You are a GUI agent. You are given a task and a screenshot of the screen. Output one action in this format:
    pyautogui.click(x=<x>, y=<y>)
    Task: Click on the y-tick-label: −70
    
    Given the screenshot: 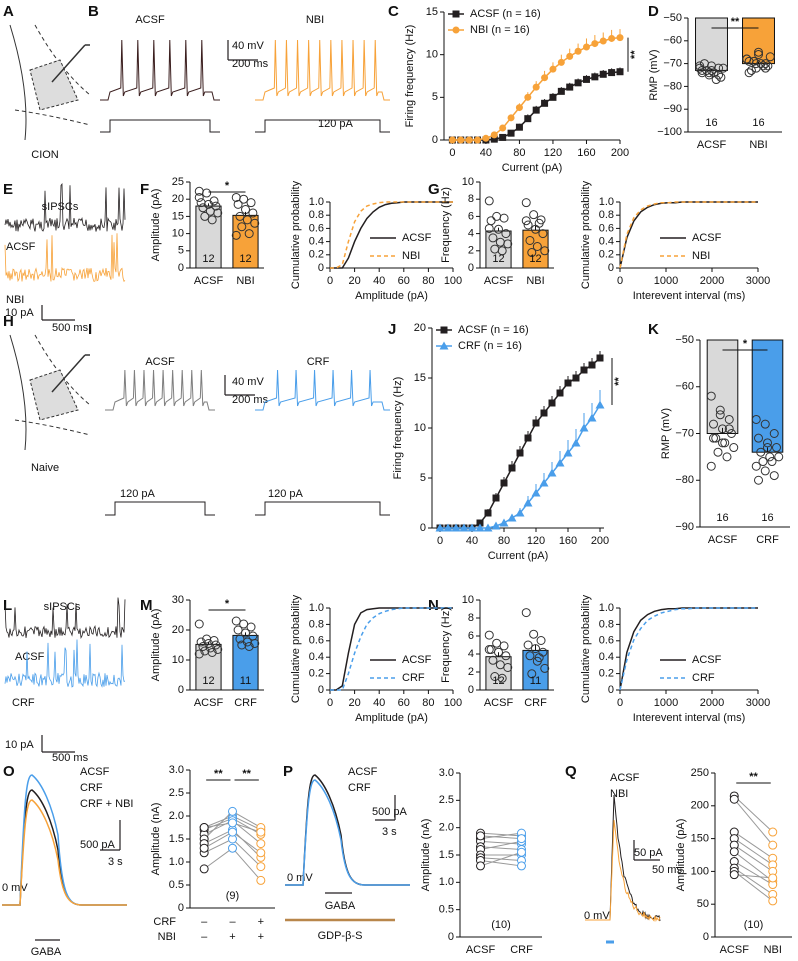 What is the action you would take?
    pyautogui.click(x=672, y=64)
    